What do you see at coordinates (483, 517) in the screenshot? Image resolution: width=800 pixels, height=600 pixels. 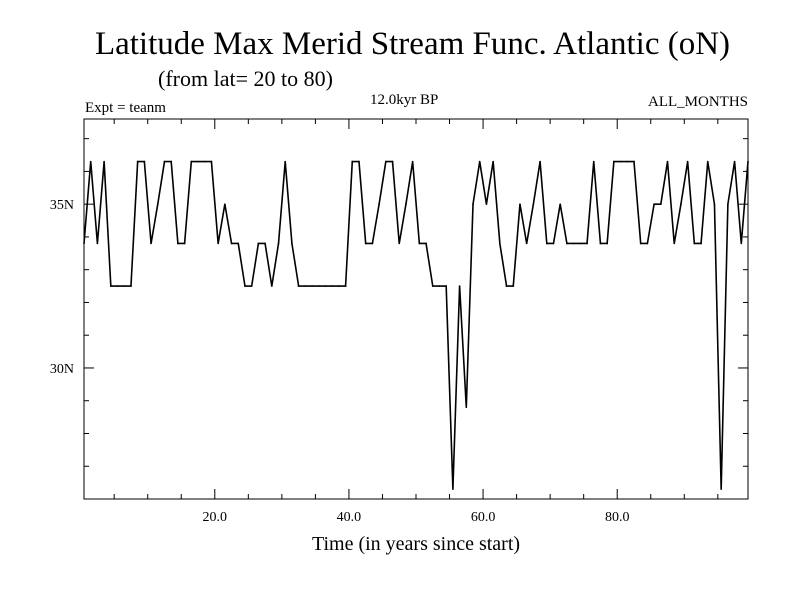 I see `x-tick-label: 60.0` at bounding box center [483, 517].